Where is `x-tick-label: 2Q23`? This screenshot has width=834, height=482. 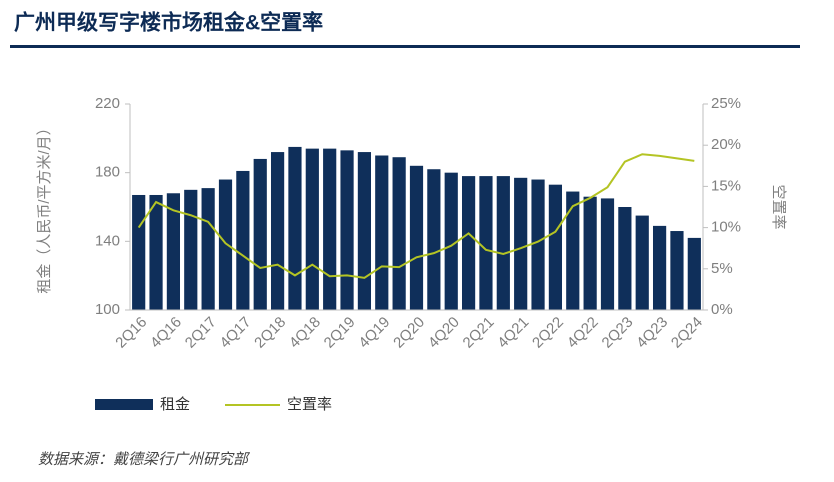 x-tick-label: 2Q23 is located at coordinates (618, 333).